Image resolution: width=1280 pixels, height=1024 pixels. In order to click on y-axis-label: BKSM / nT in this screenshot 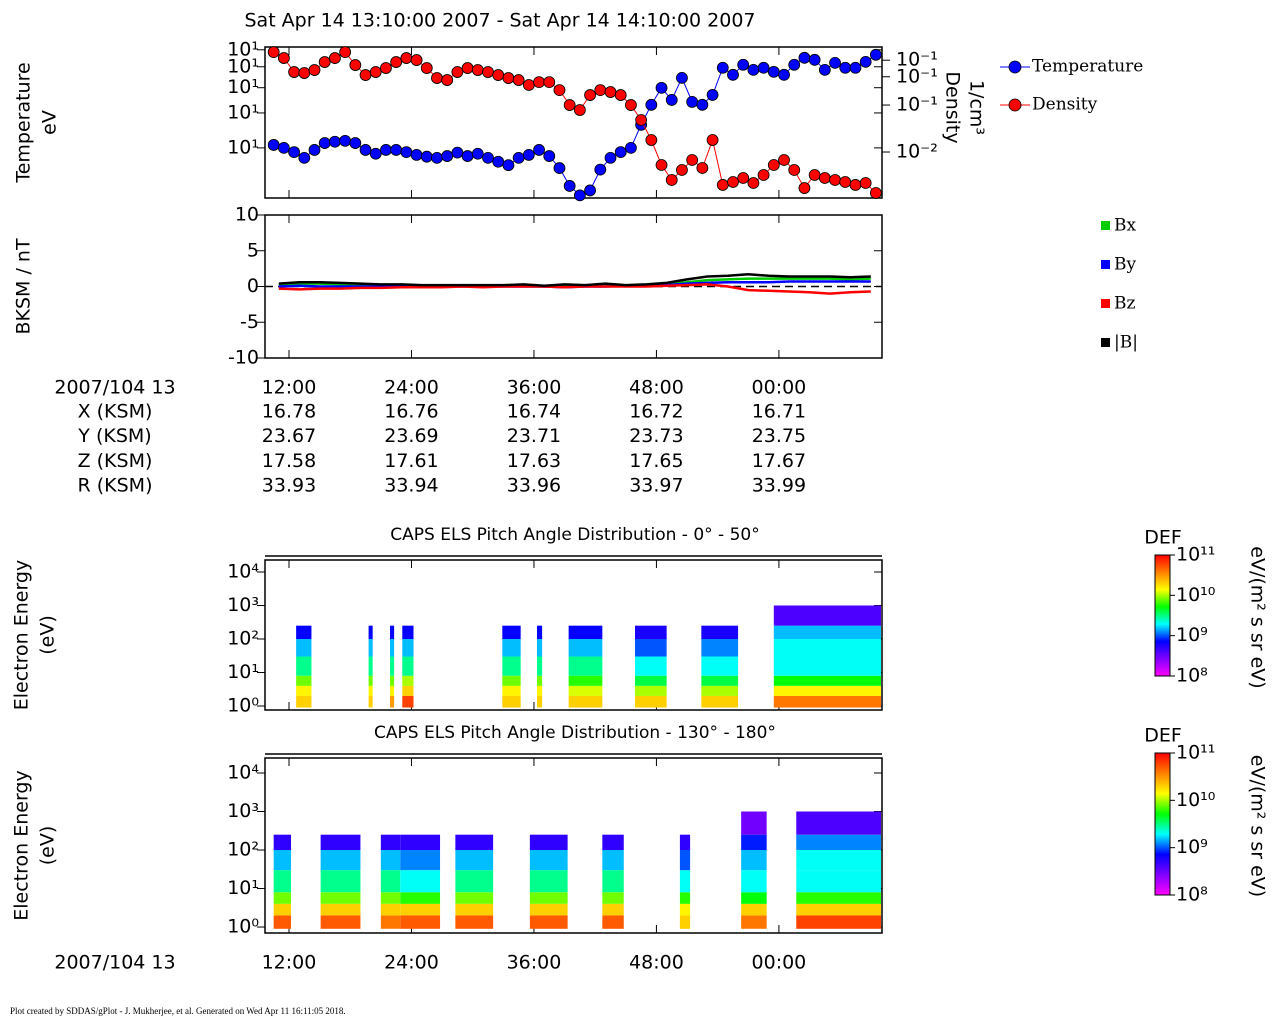, I will do `click(24, 286)`.